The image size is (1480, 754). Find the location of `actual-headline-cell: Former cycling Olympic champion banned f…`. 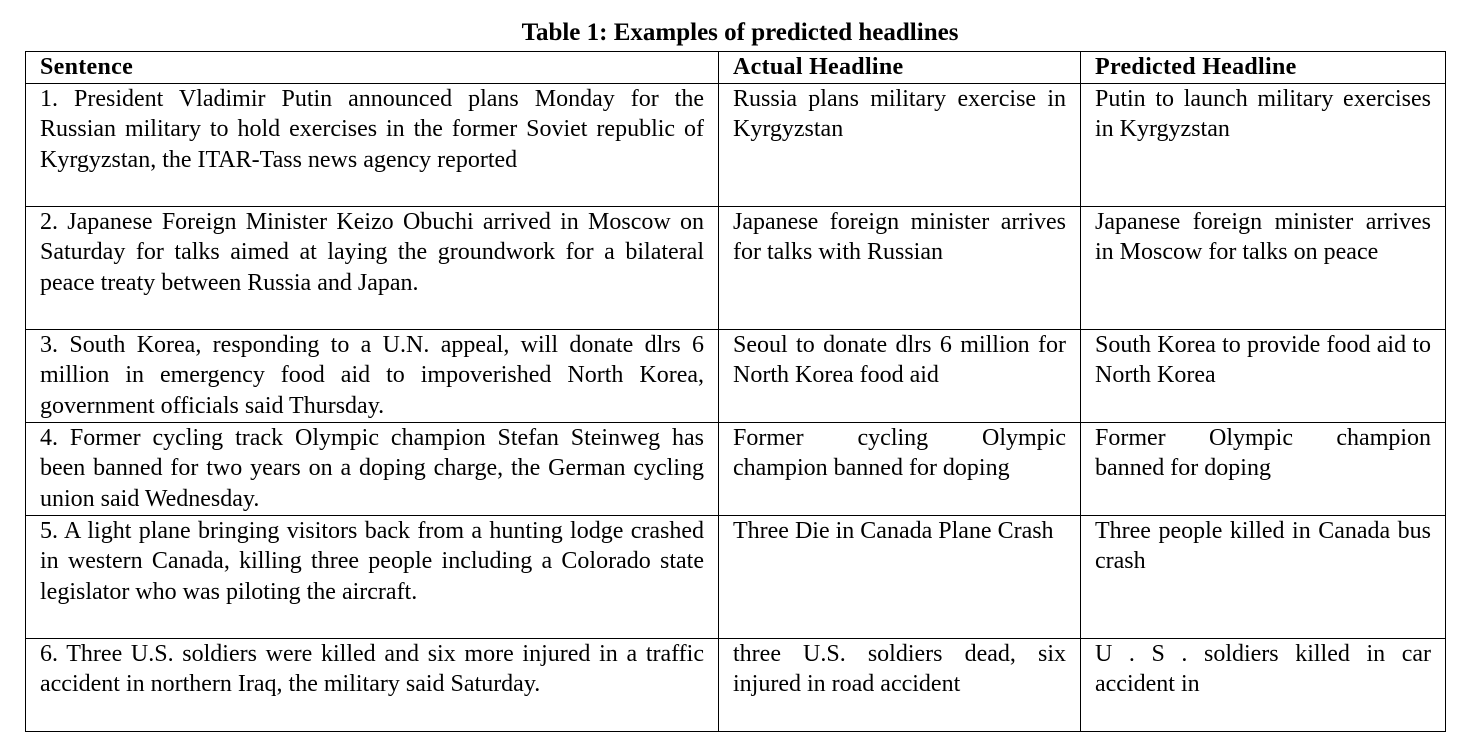

actual-headline-cell: Former cycling Olympic champion banned f… is located at coordinates (899, 468).